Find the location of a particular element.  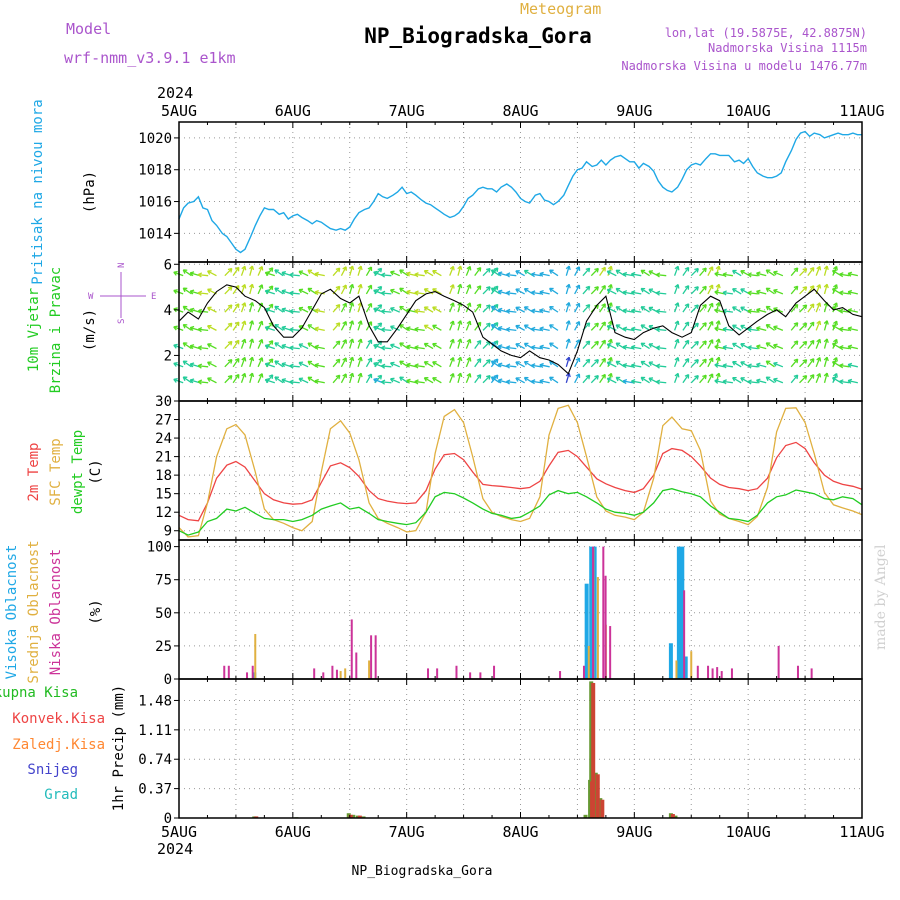

y-tick-label: 18 is located at coordinates (163, 476).